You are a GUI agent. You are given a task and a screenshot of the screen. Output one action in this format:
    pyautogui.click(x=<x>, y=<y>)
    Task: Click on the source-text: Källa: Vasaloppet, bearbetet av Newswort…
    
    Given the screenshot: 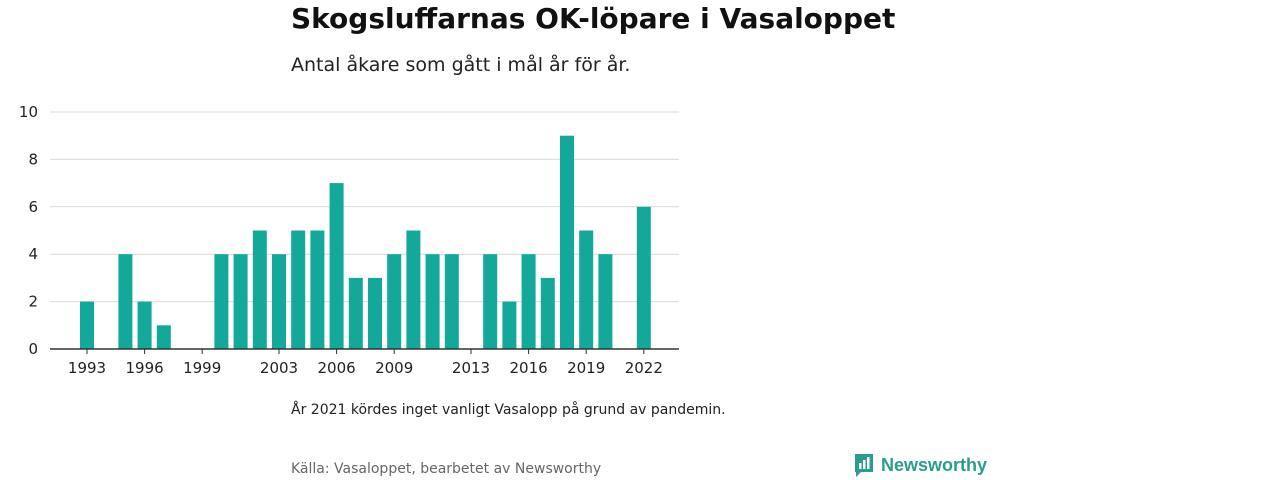 What is the action you would take?
    pyautogui.click(x=446, y=469)
    